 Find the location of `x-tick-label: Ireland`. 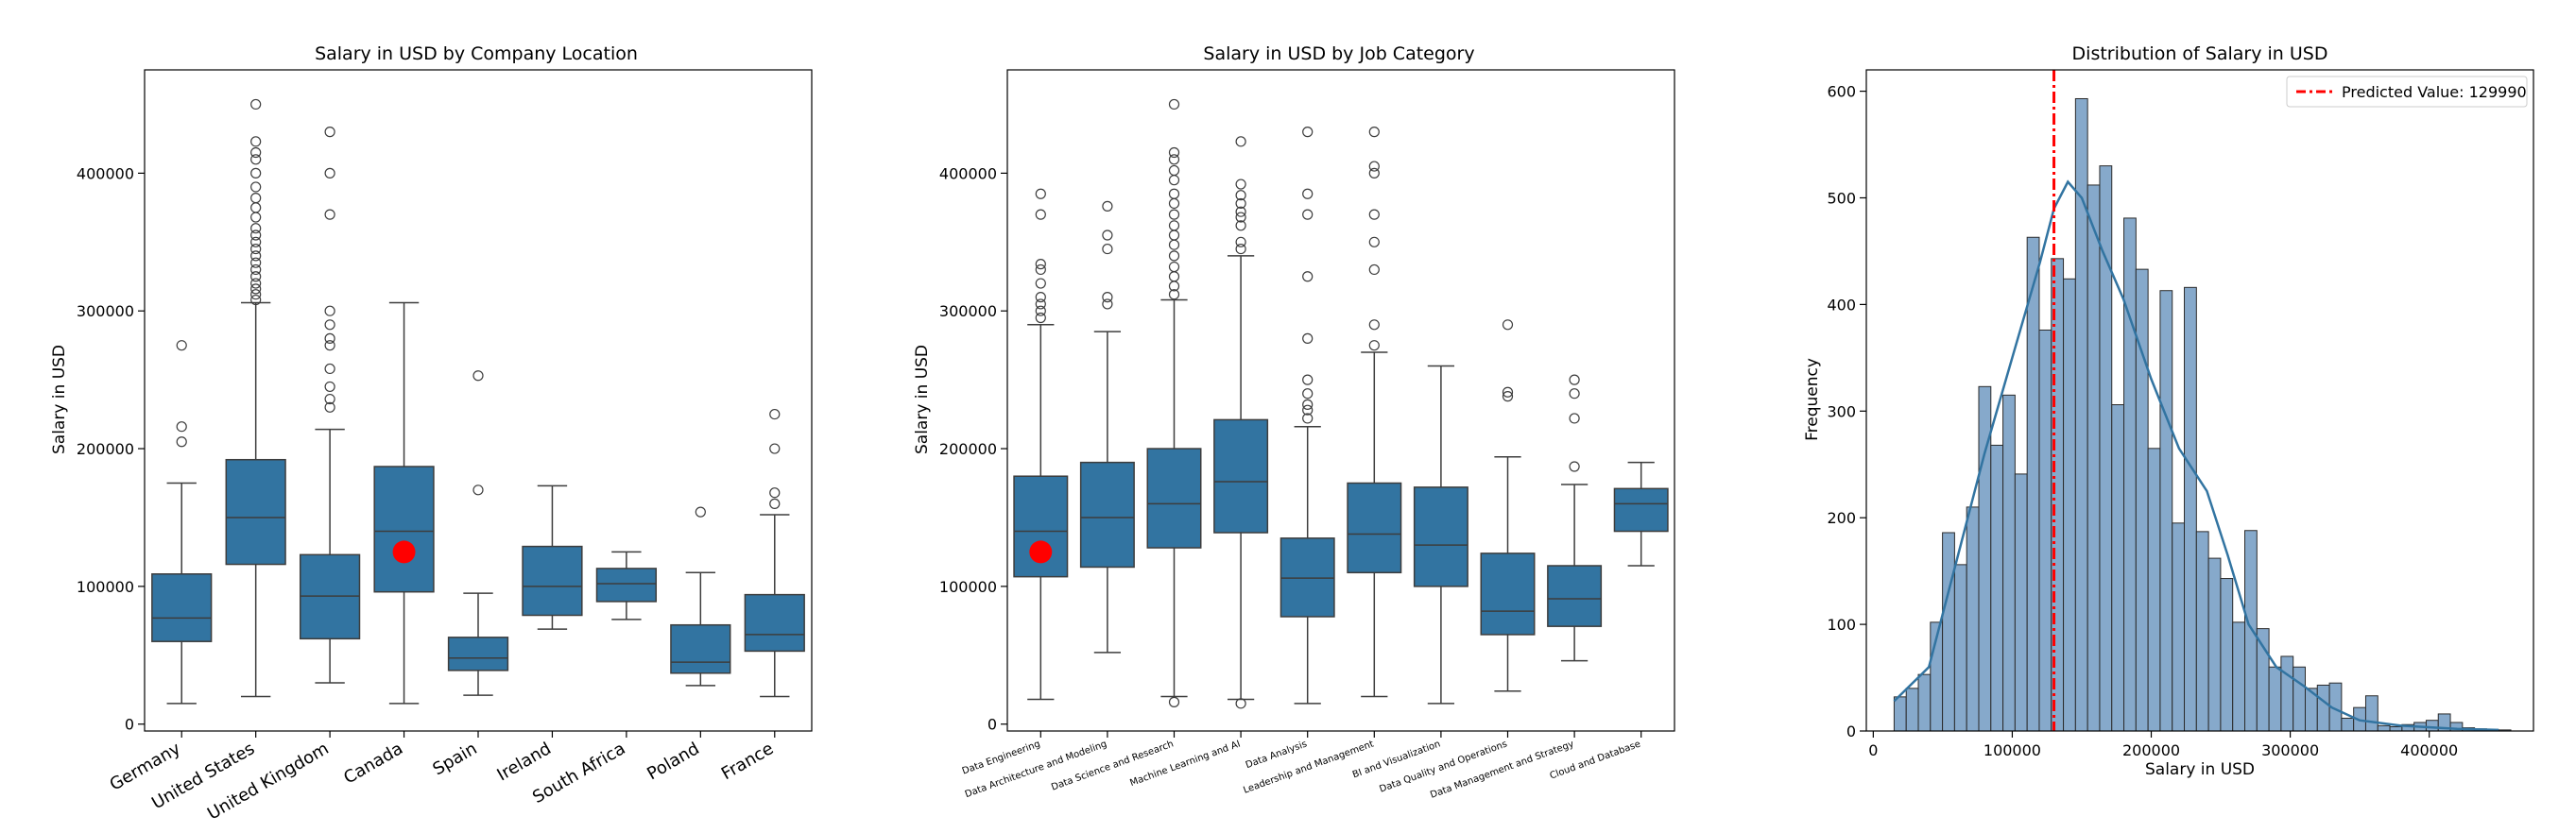

x-tick-label: Ireland is located at coordinates (524, 762).